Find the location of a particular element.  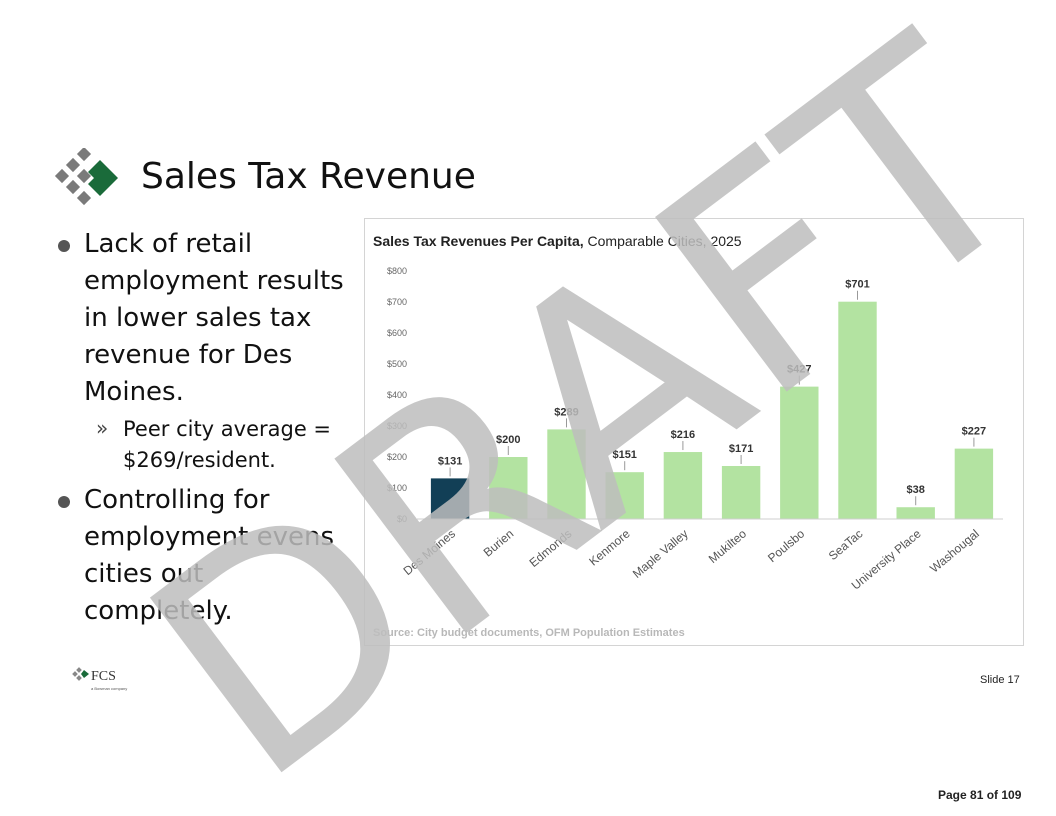

data-label: $151 is located at coordinates (624, 455).